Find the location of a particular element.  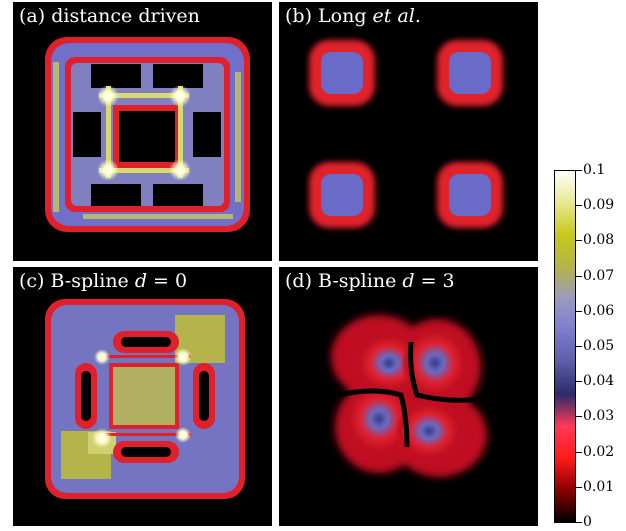

colorbar-tick-label: 0.05 is located at coordinates (599, 346).